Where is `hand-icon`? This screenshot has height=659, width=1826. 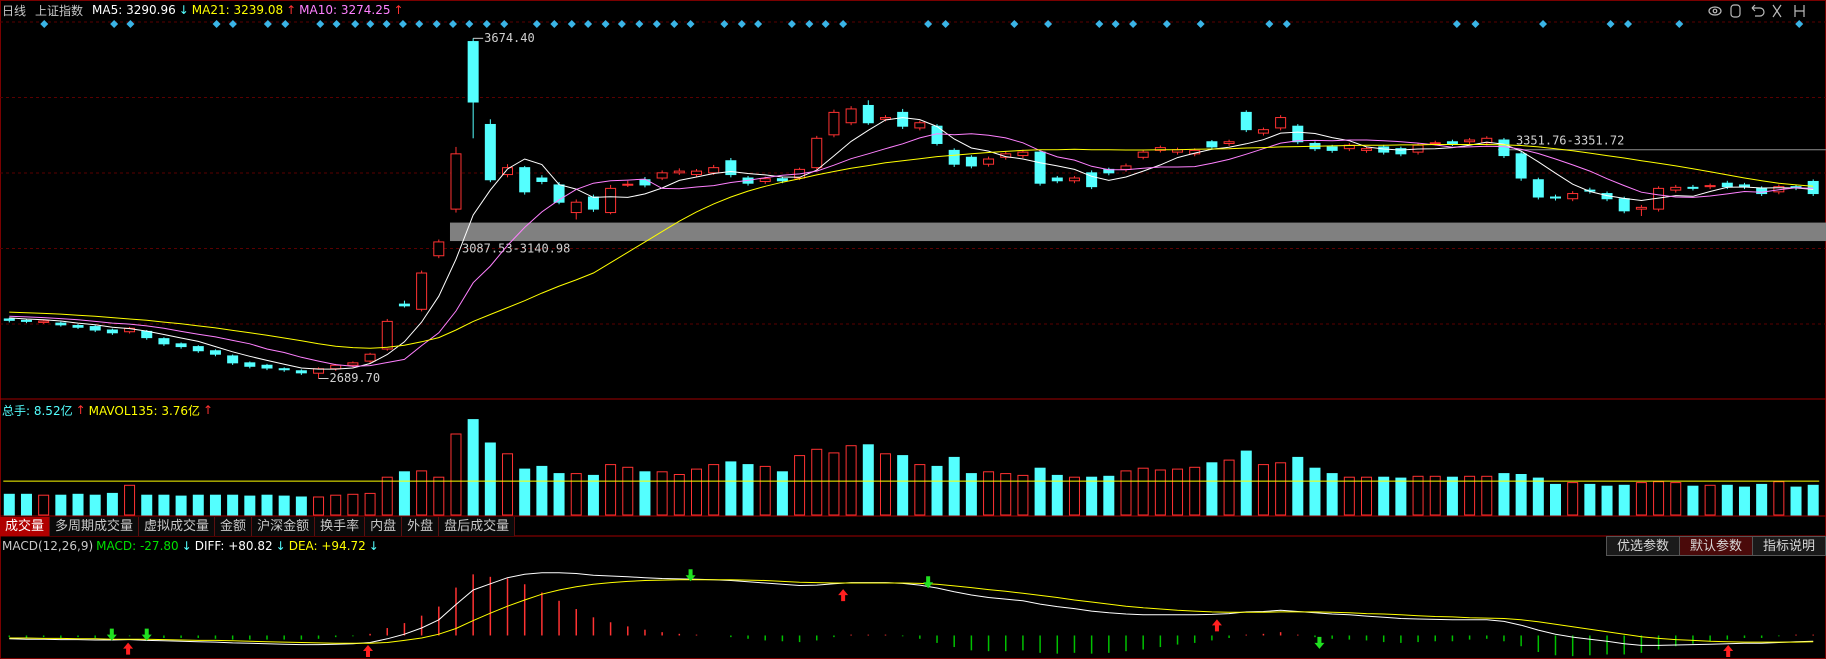
hand-icon is located at coordinates (1735, 11).